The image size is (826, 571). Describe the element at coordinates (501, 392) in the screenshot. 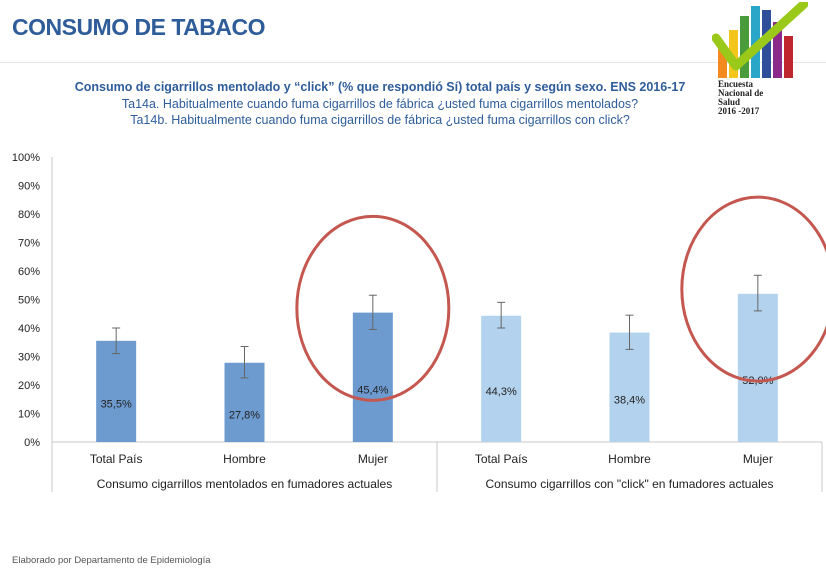

I see `data-label: 44,3%` at that location.